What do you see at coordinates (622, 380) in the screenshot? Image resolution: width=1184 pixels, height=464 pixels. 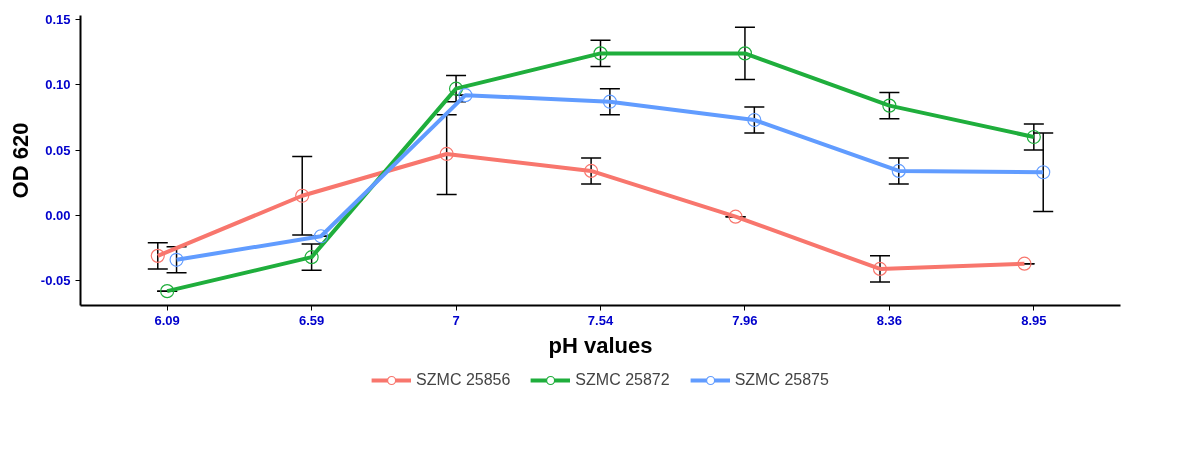 I see `legend-label: SZMC 25872` at bounding box center [622, 380].